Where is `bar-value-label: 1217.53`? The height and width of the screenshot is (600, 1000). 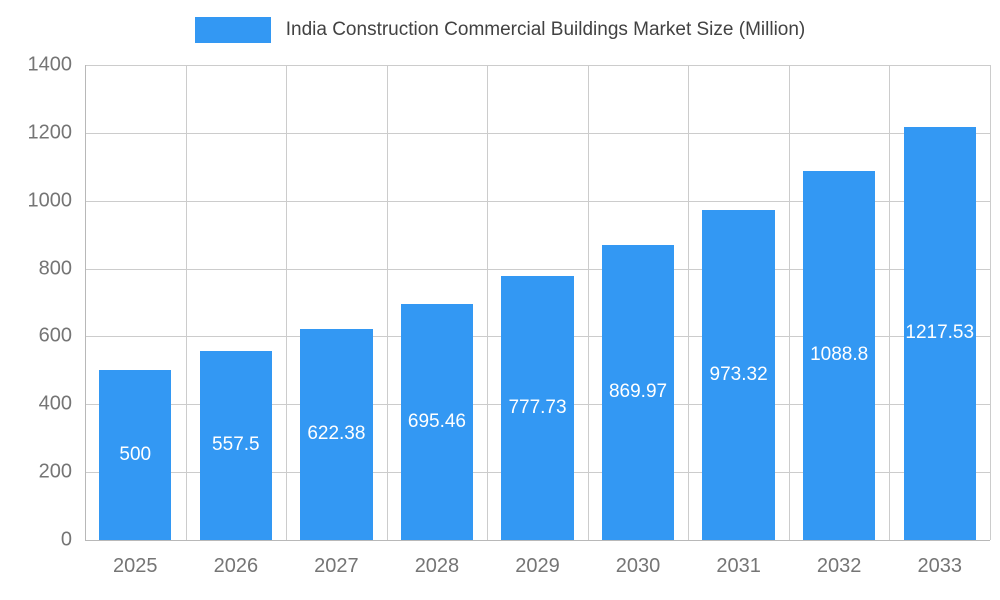
bar-value-label: 1217.53 is located at coordinates (940, 333).